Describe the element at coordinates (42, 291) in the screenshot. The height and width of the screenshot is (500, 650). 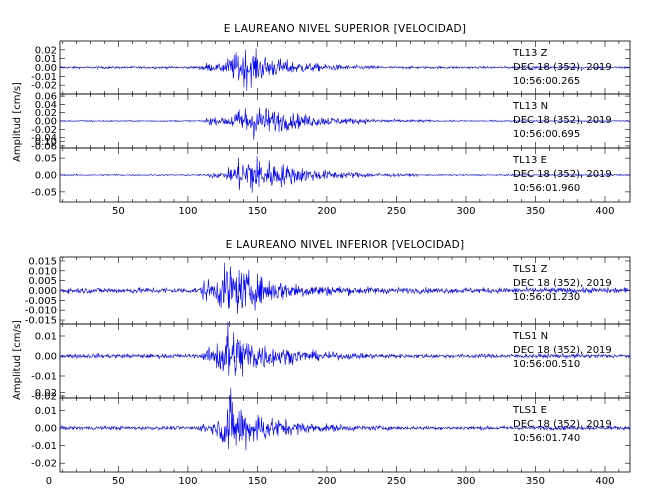
I see `y-tick-label: 0.000` at that location.